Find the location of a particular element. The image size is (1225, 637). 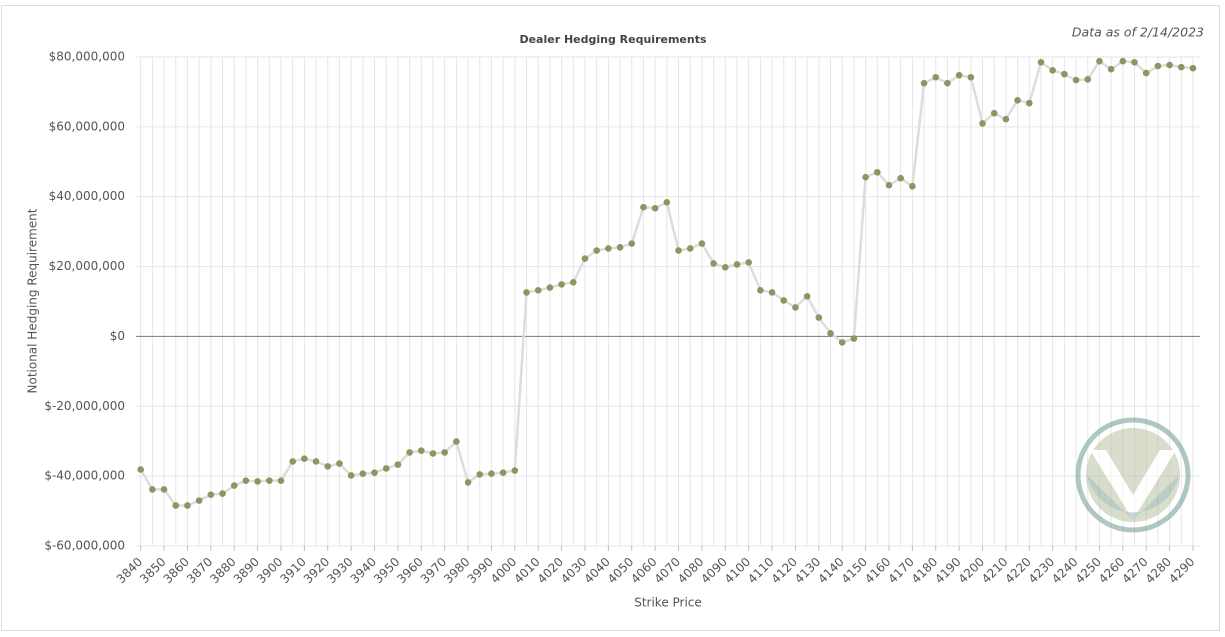

x-axis-label: Strike Price is located at coordinates (668, 603).